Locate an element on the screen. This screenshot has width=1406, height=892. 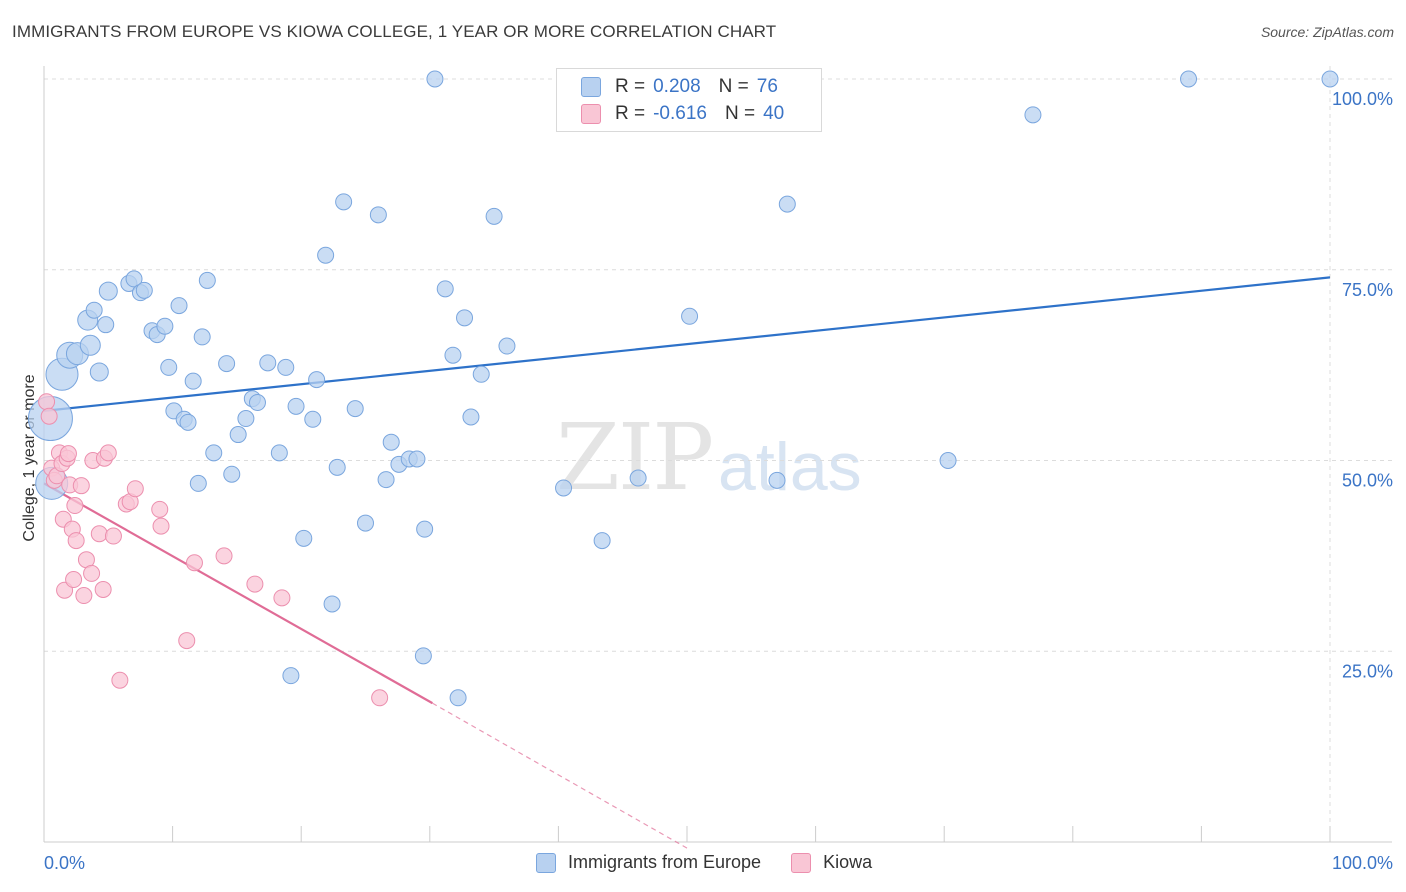
watermark-atlas: atlas is located at coordinates (790, 467).